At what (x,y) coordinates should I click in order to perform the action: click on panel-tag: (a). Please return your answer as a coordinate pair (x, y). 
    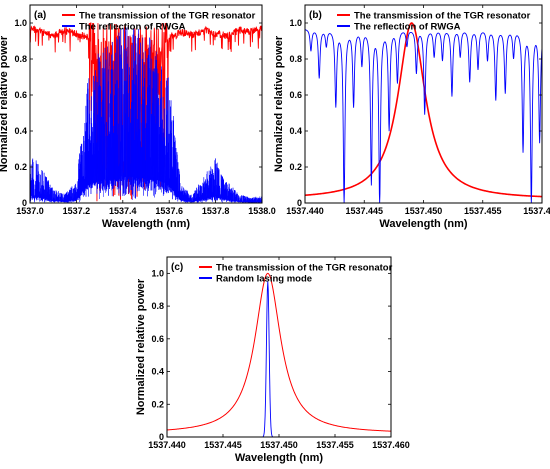
    Looking at the image, I should click on (40, 15).